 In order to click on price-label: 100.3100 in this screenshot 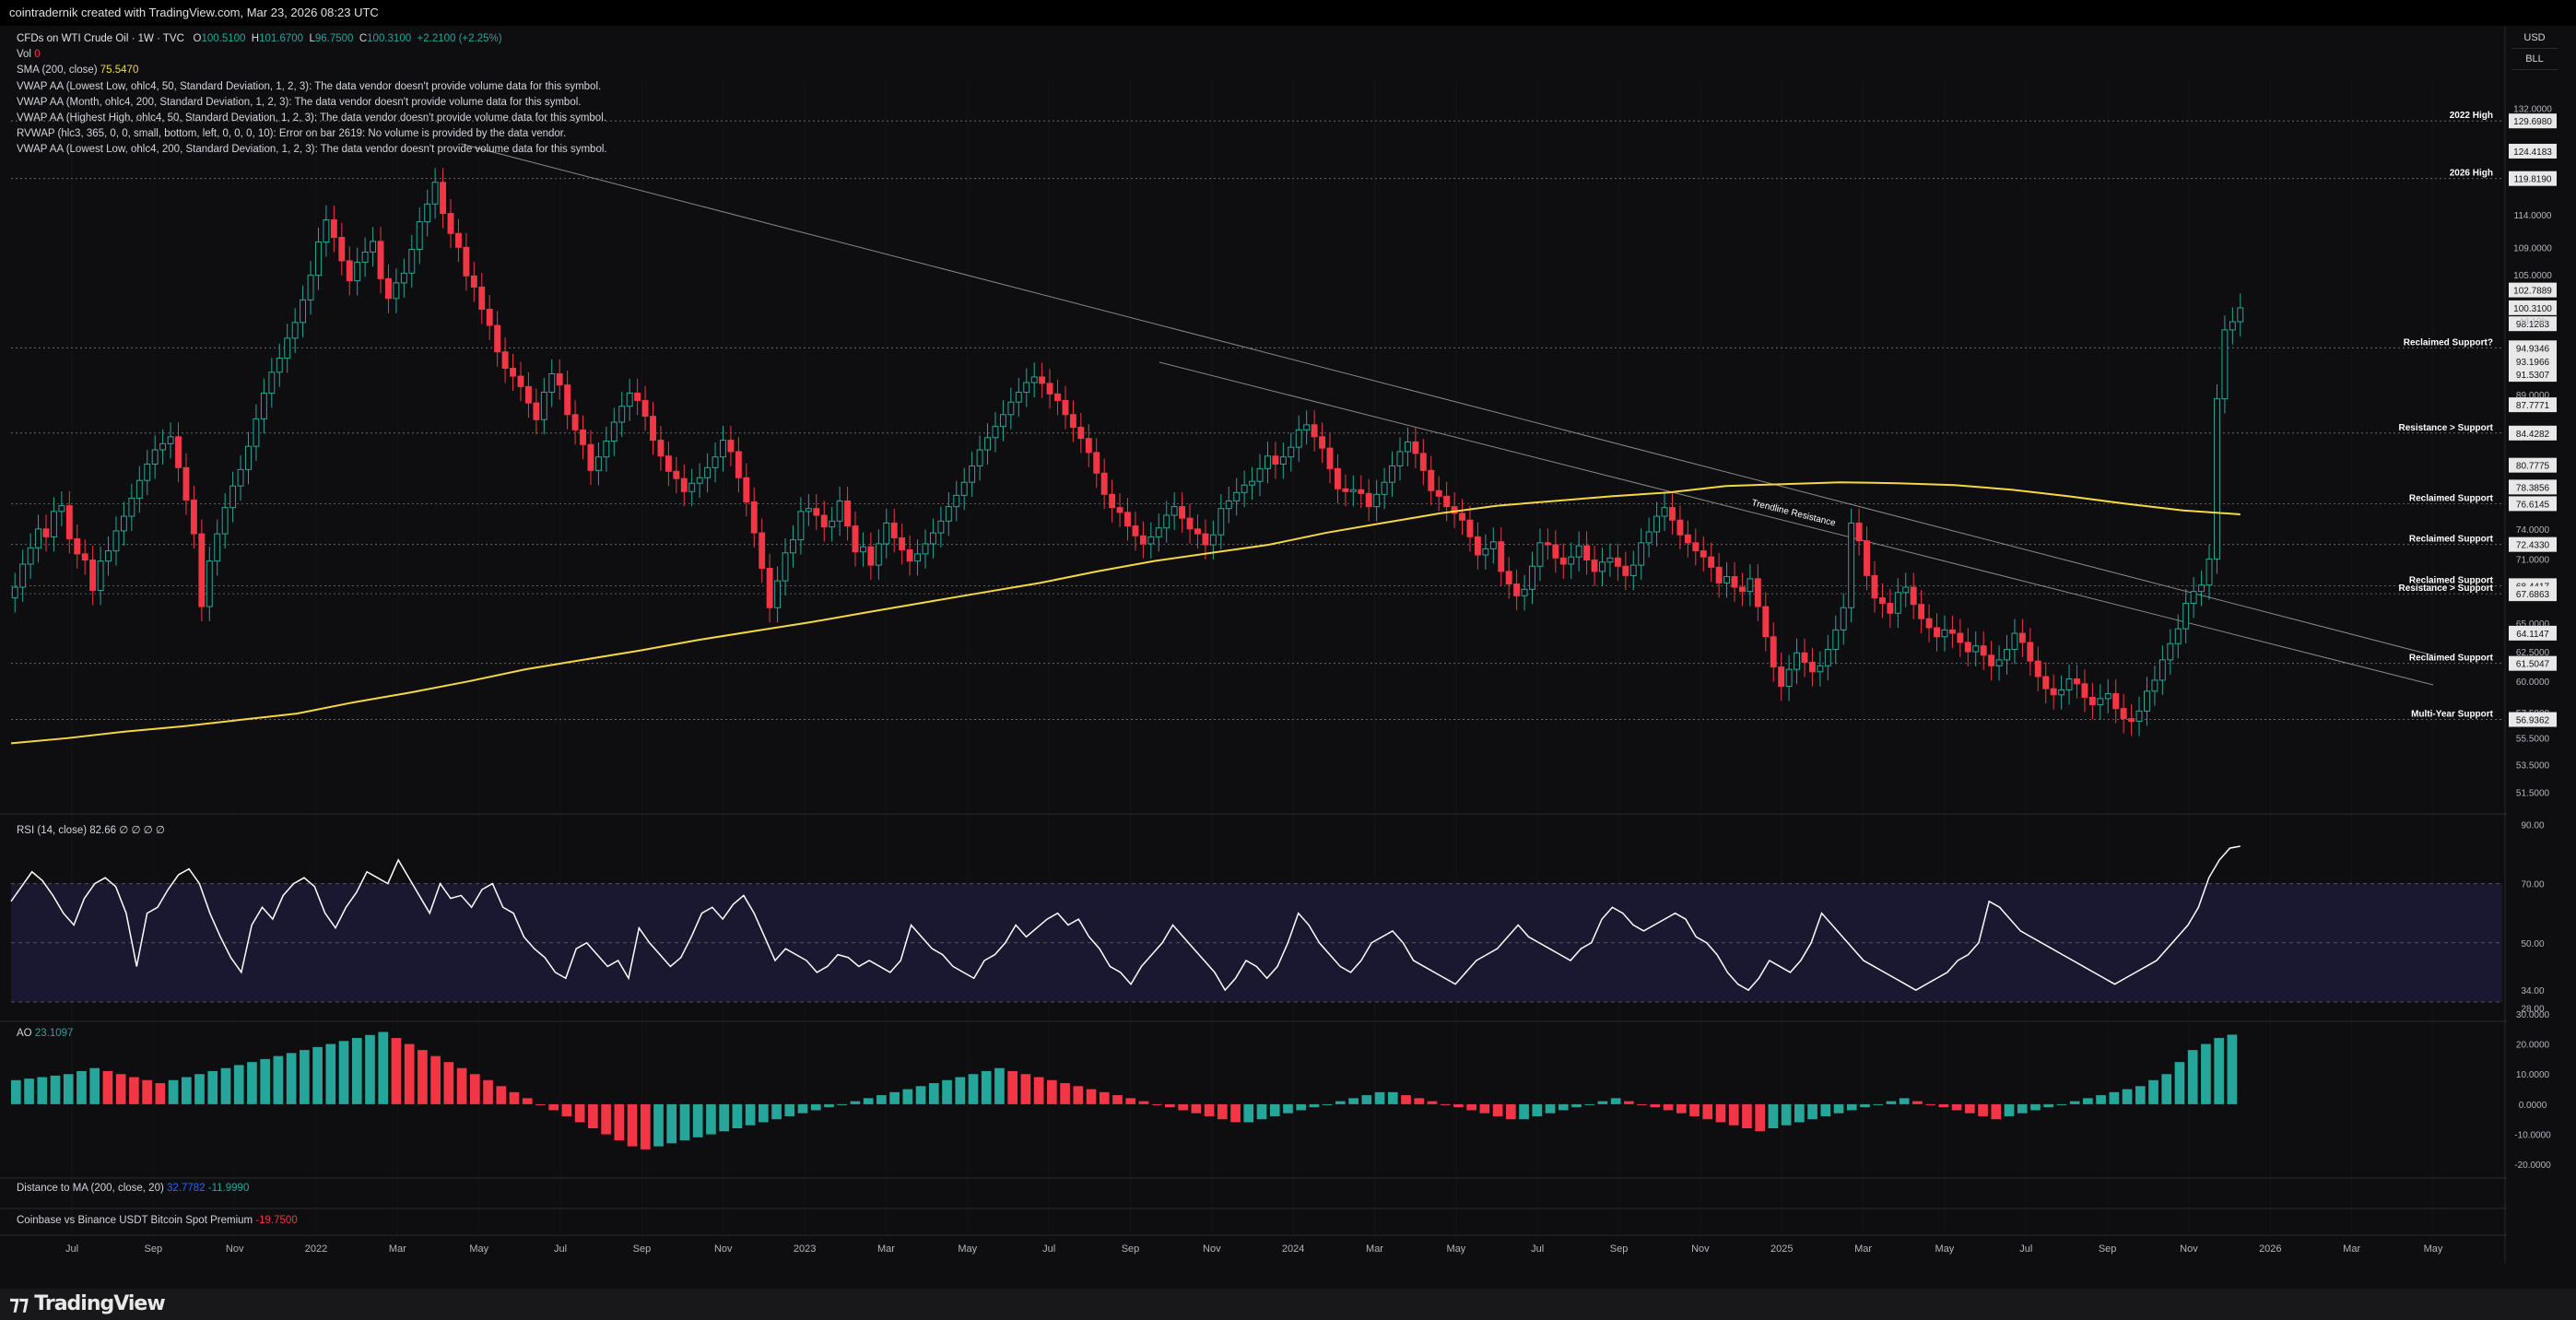, I will do `click(2532, 309)`.